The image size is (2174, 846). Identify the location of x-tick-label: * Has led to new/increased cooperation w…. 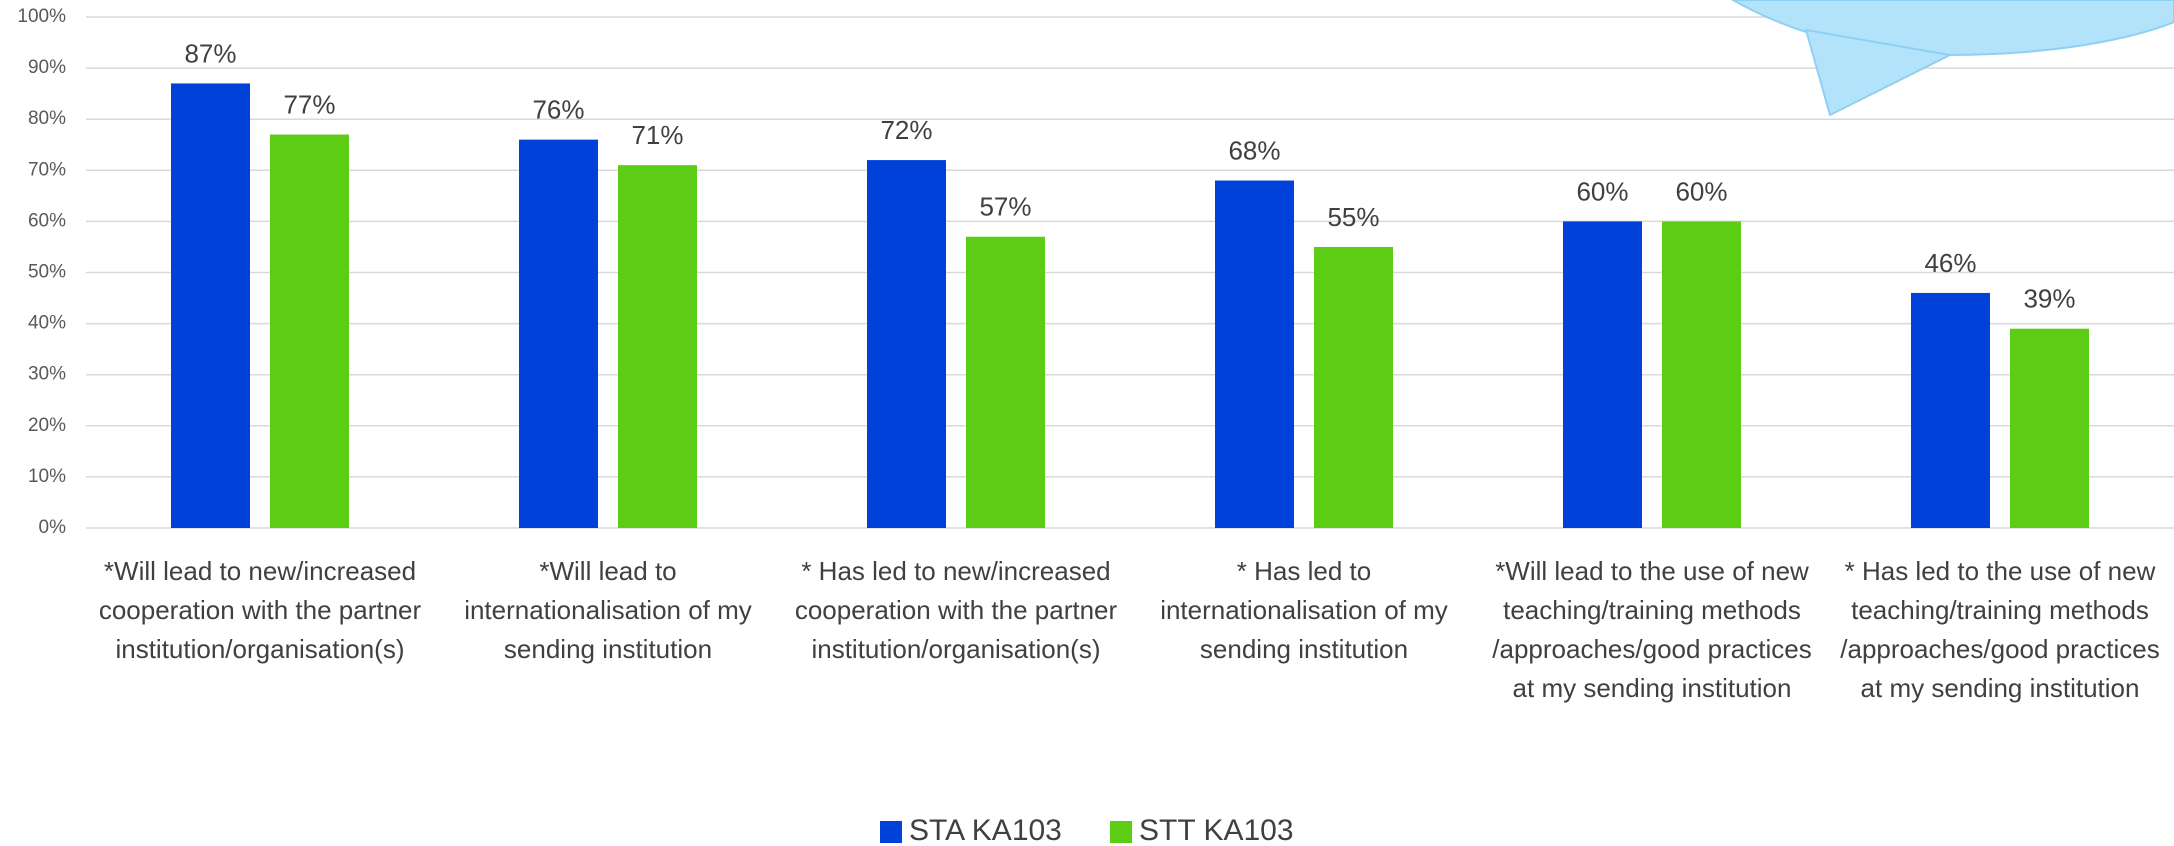
(956, 610).